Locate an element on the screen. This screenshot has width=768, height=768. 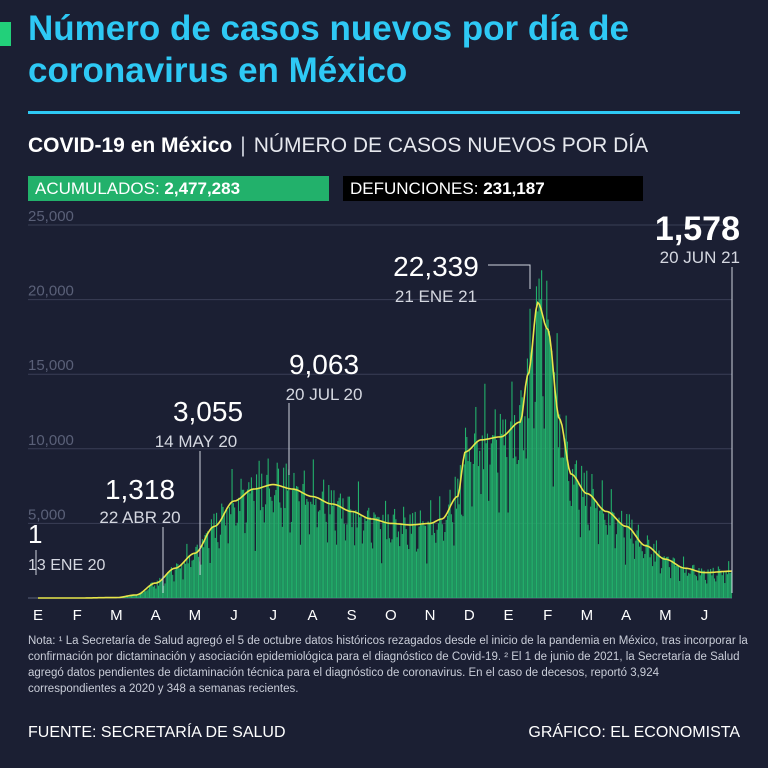
callout-value: 22,339 is located at coordinates (436, 266).